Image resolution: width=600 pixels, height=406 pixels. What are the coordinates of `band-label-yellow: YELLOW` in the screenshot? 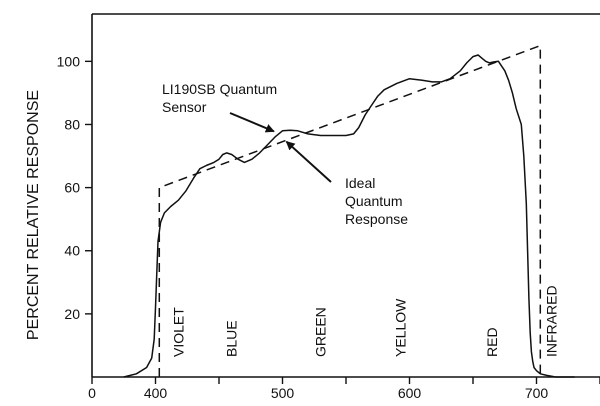 It's located at (401, 327).